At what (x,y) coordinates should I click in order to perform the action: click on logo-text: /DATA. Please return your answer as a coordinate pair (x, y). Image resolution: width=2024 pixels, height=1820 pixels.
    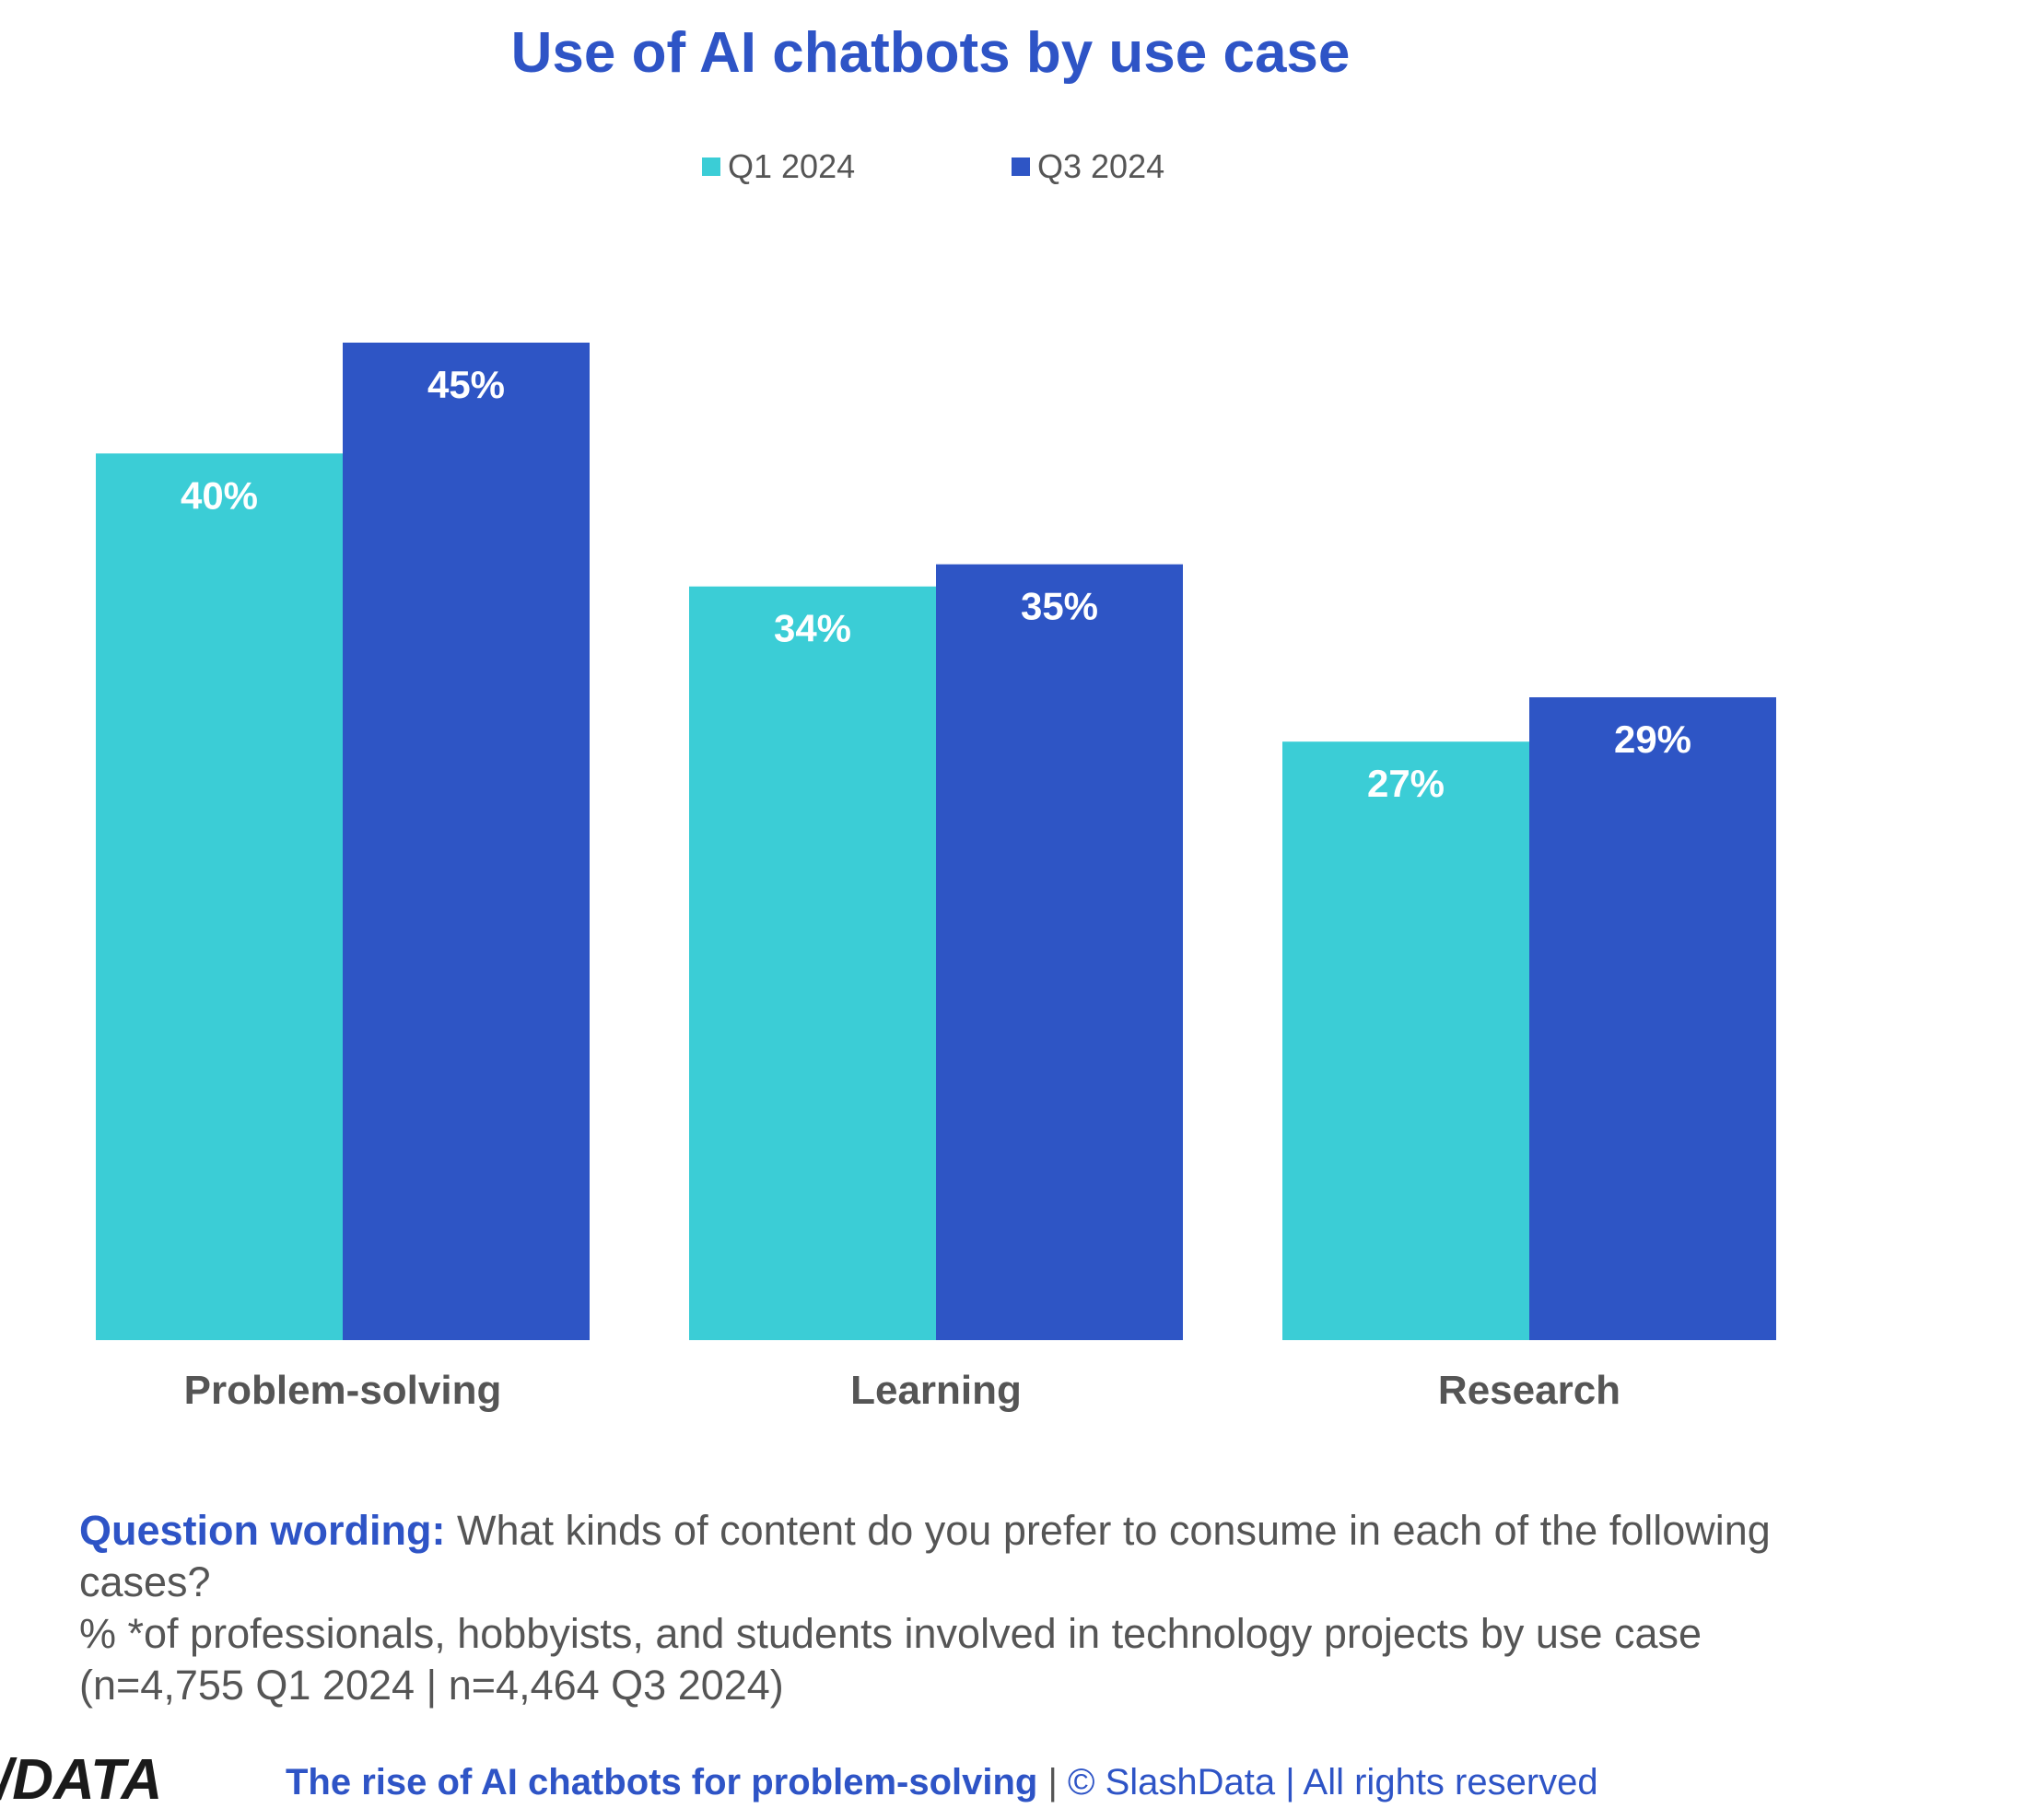
    Looking at the image, I should click on (81, 1779).